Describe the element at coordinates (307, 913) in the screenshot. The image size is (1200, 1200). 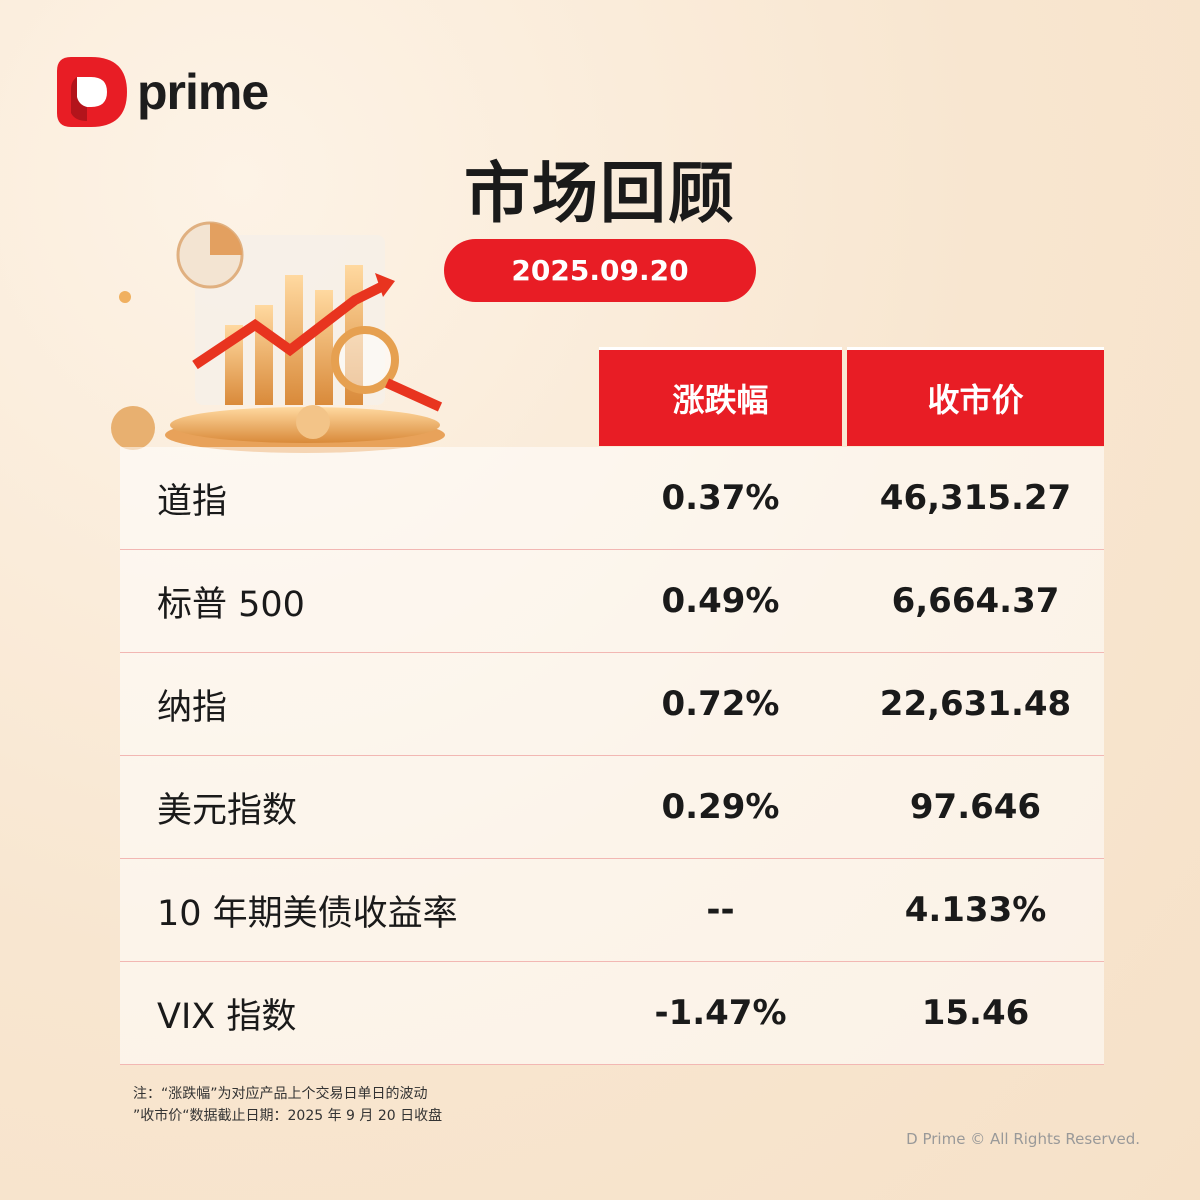
I see `index-name: 10 年期美债收益率` at that location.